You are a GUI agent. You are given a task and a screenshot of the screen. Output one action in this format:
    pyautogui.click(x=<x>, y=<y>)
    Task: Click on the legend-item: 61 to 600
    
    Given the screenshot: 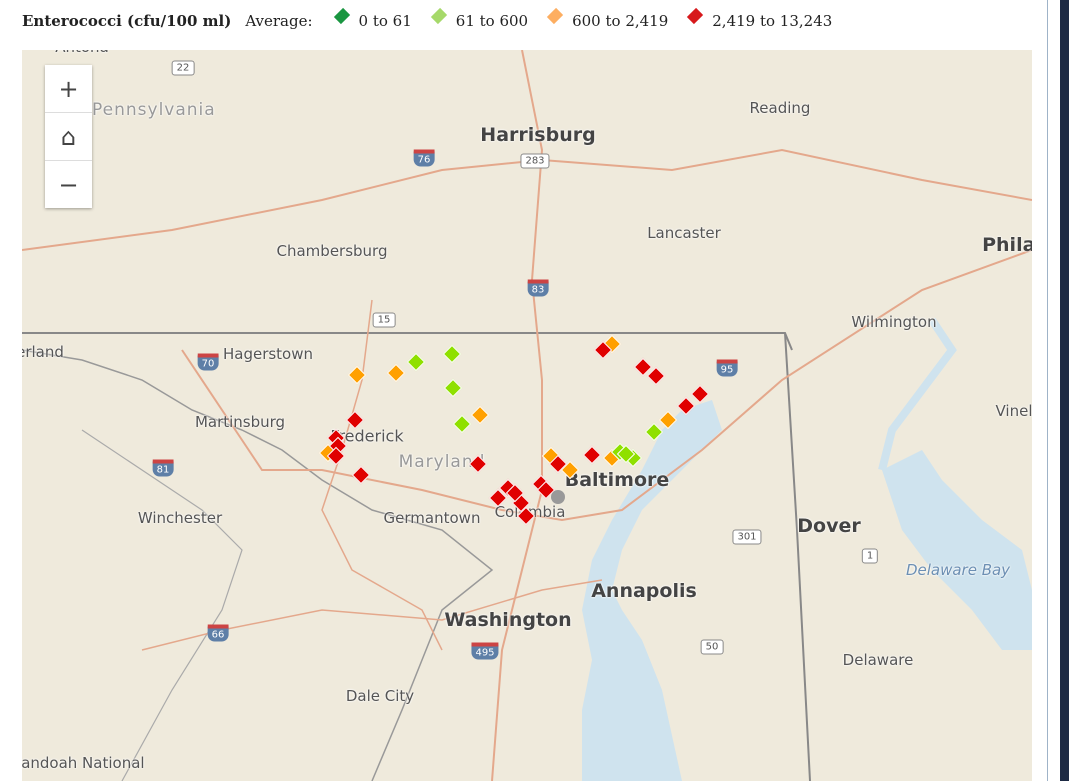 What is the action you would take?
    pyautogui.click(x=479, y=18)
    